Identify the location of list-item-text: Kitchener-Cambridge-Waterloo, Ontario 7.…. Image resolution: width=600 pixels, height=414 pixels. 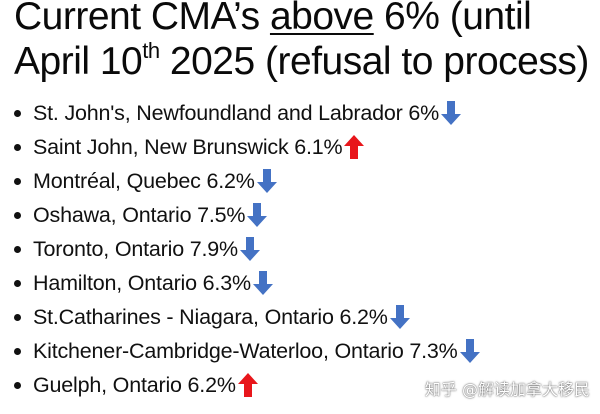
(257, 351).